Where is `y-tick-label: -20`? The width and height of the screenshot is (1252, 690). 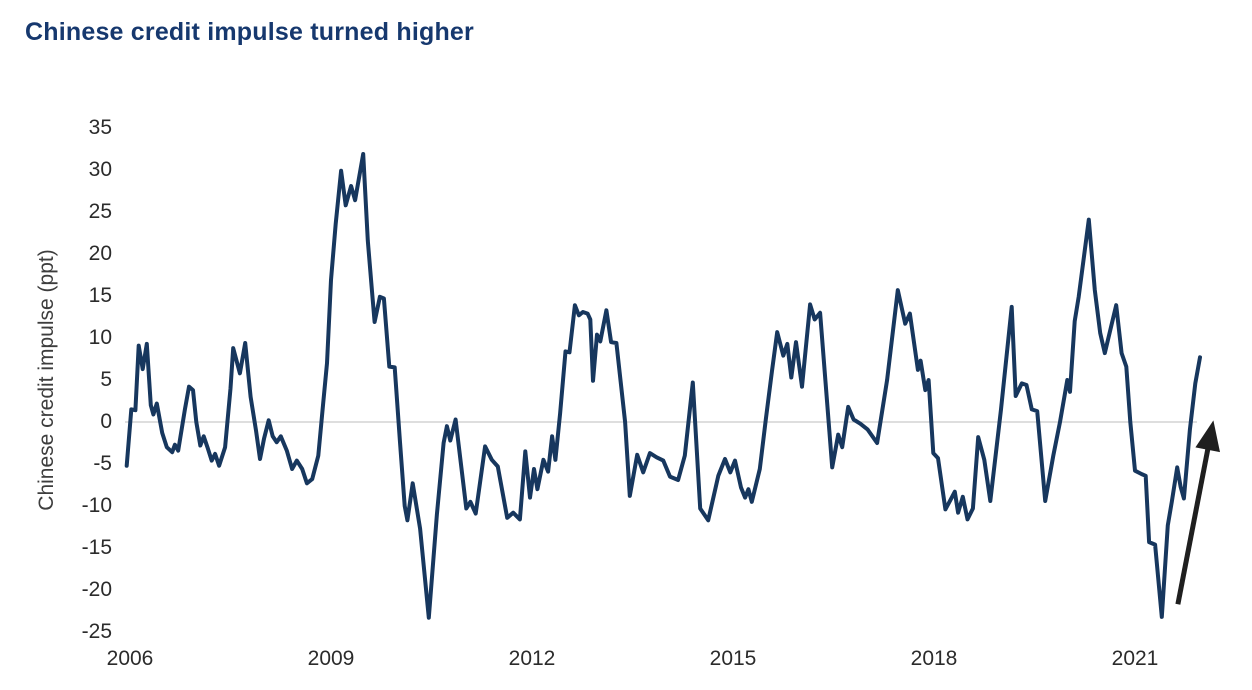 y-tick-label: -20 is located at coordinates (96, 589).